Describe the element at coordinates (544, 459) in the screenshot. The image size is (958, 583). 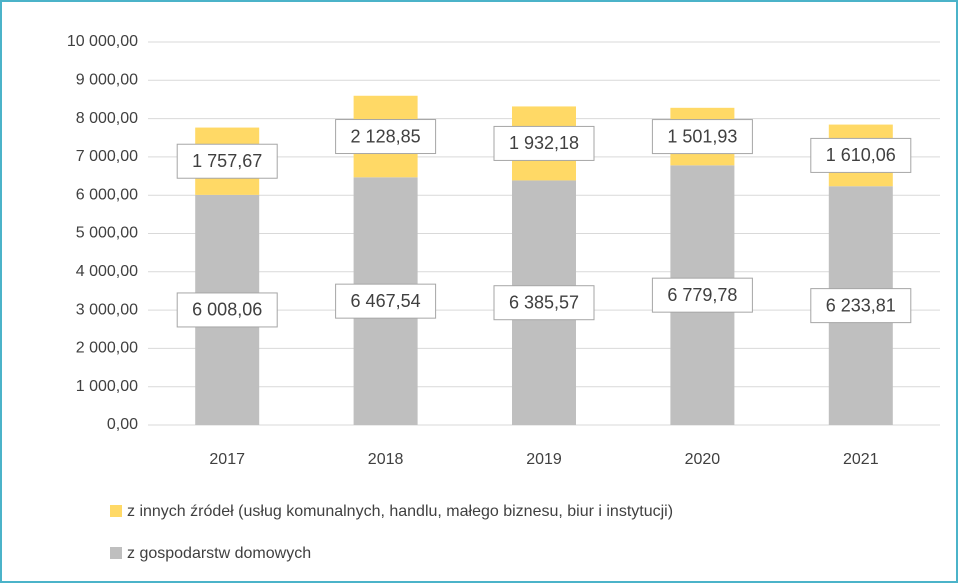
I see `x-tick-label: 2019` at that location.